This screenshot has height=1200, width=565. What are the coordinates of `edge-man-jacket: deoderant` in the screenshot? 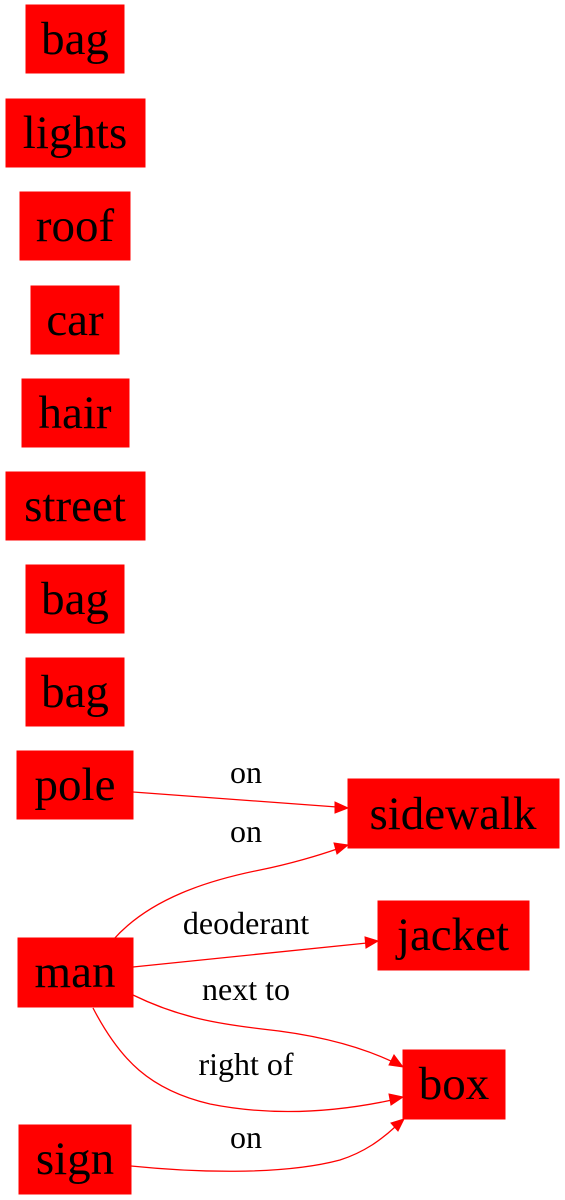 It's located at (256, 936).